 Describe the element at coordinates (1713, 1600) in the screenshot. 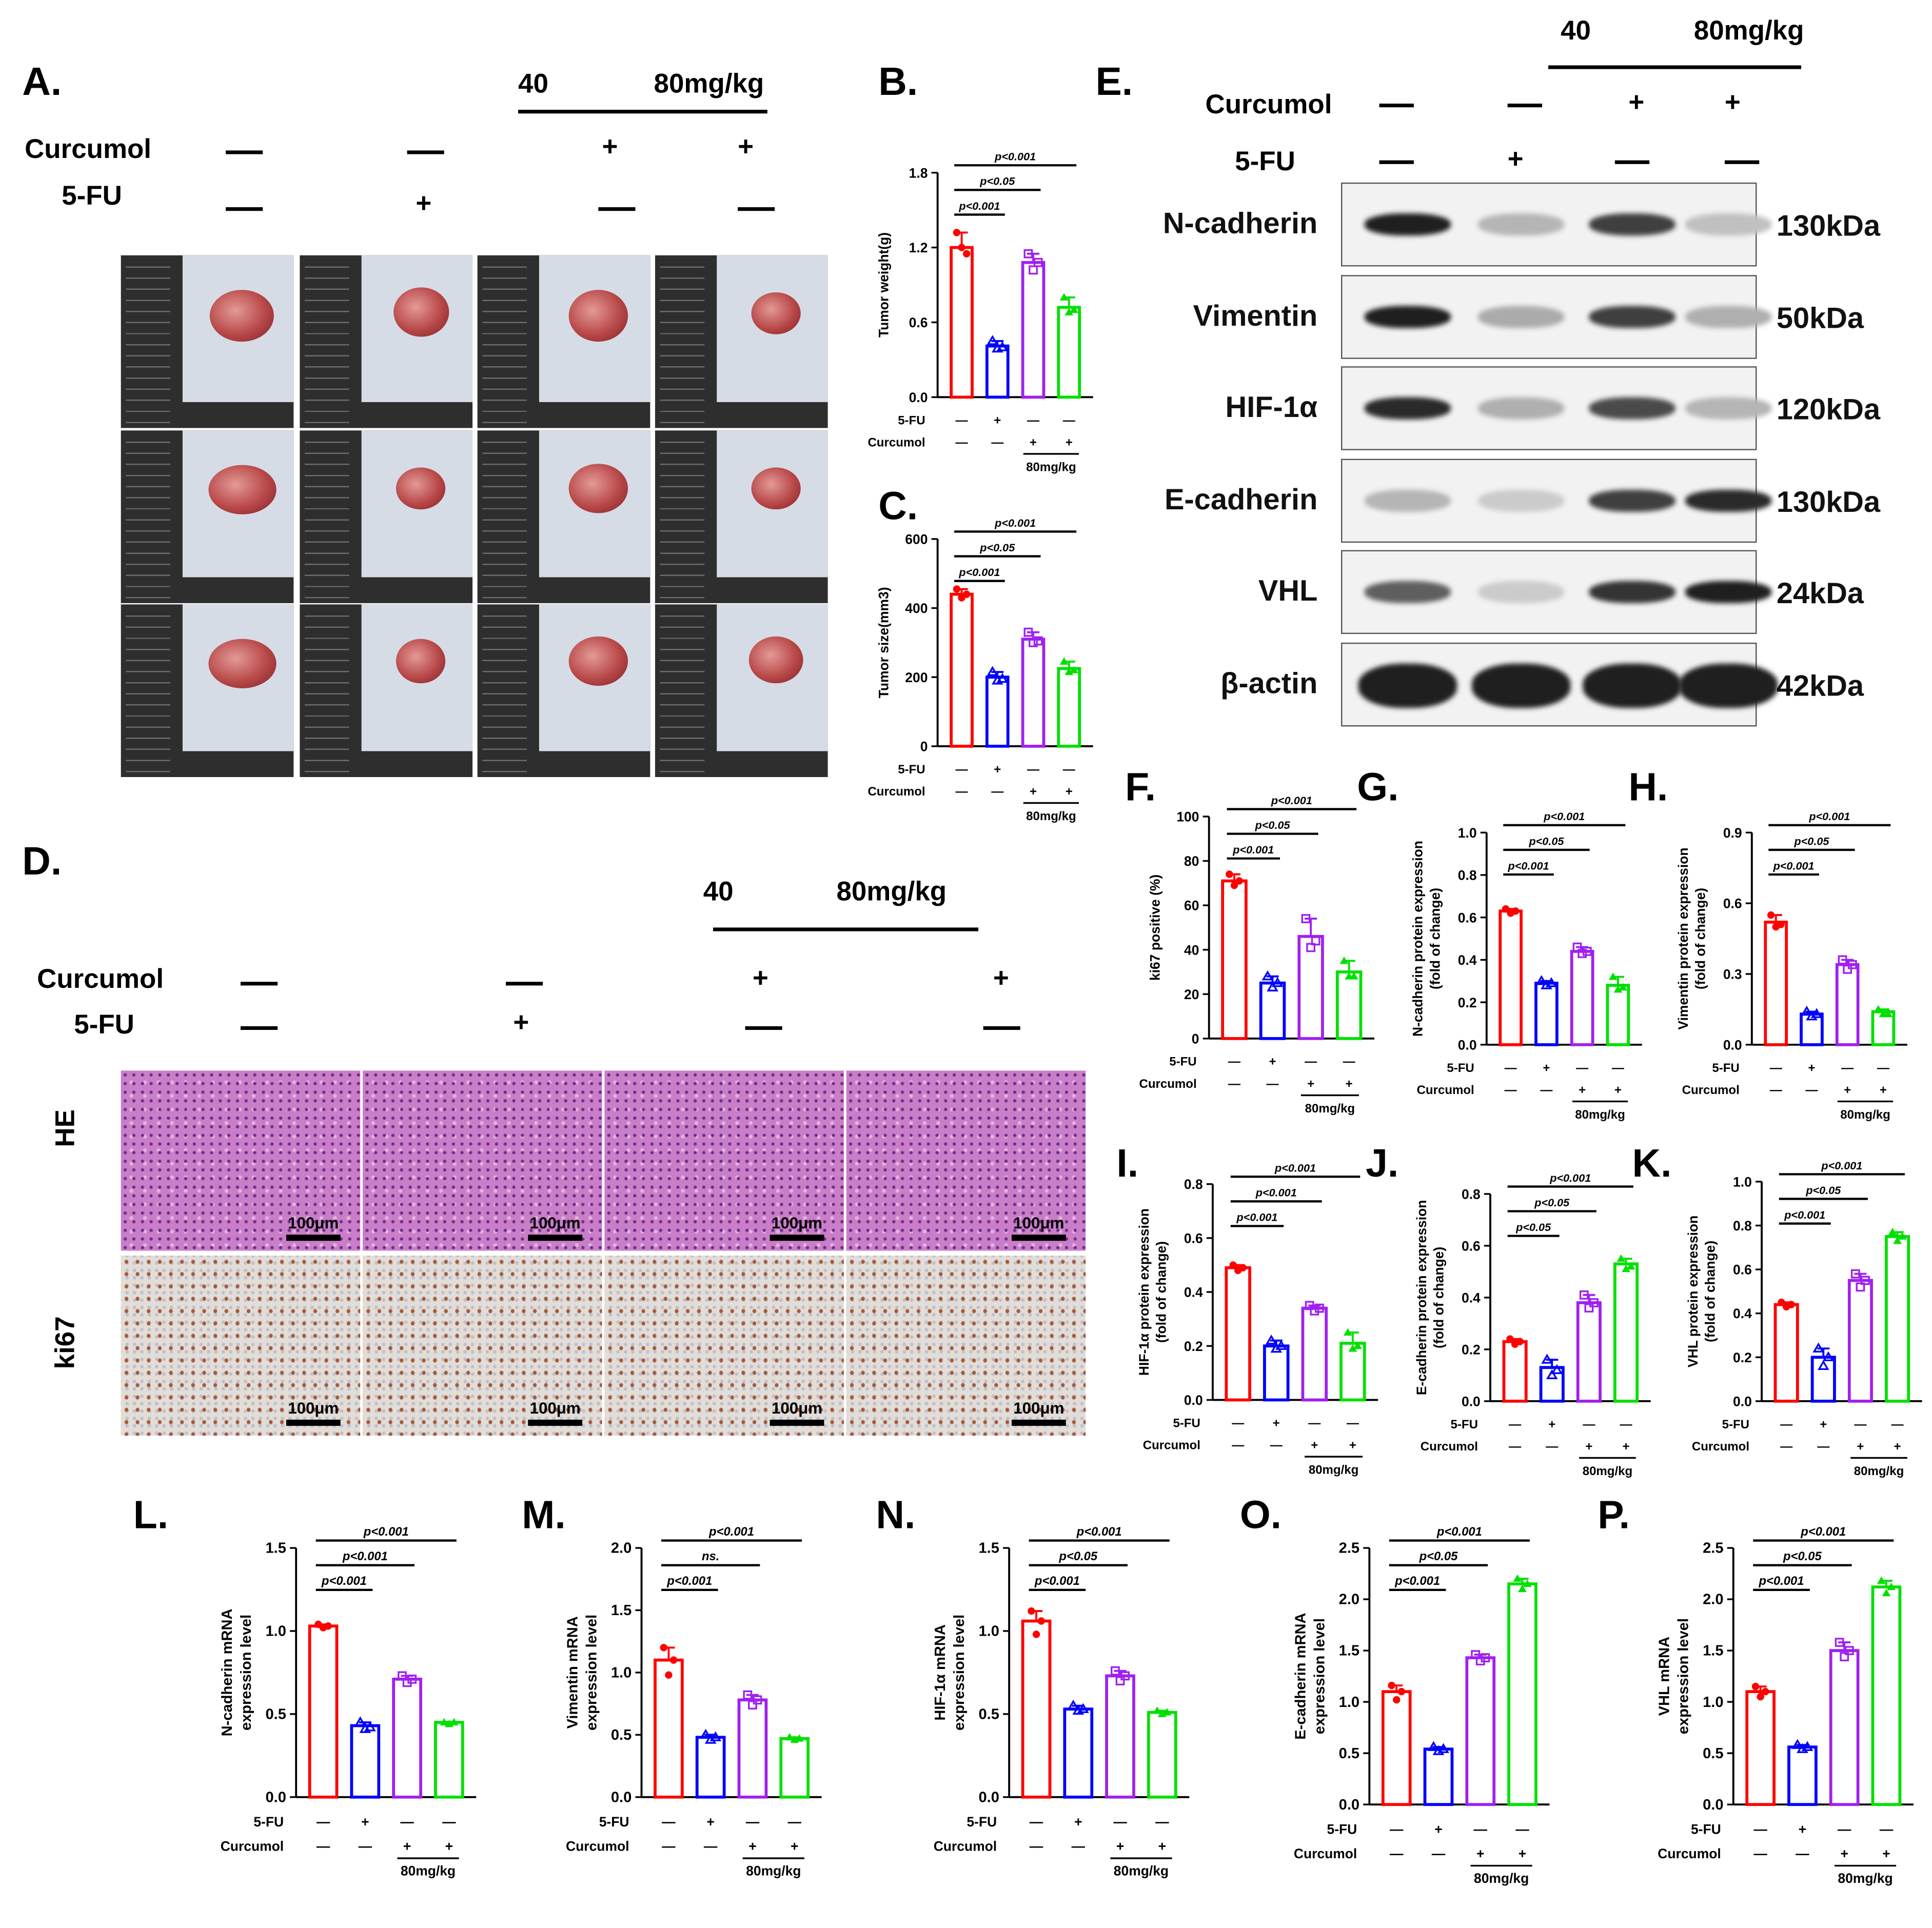

I see `y-tick-label: 2.0` at that location.